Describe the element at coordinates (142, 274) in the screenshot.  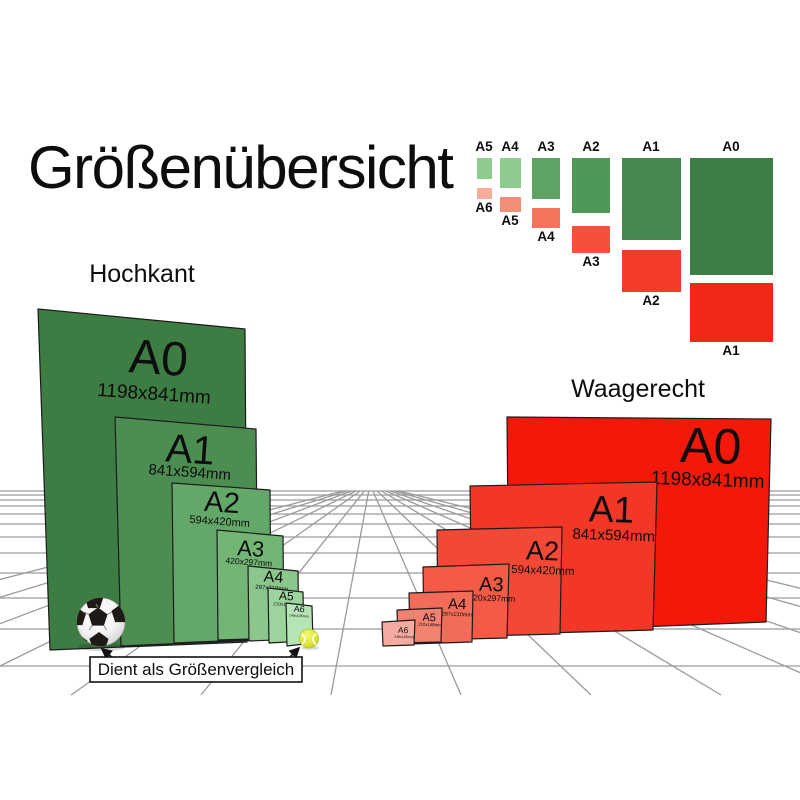
I see `portrait-section-label: Hochkant` at that location.